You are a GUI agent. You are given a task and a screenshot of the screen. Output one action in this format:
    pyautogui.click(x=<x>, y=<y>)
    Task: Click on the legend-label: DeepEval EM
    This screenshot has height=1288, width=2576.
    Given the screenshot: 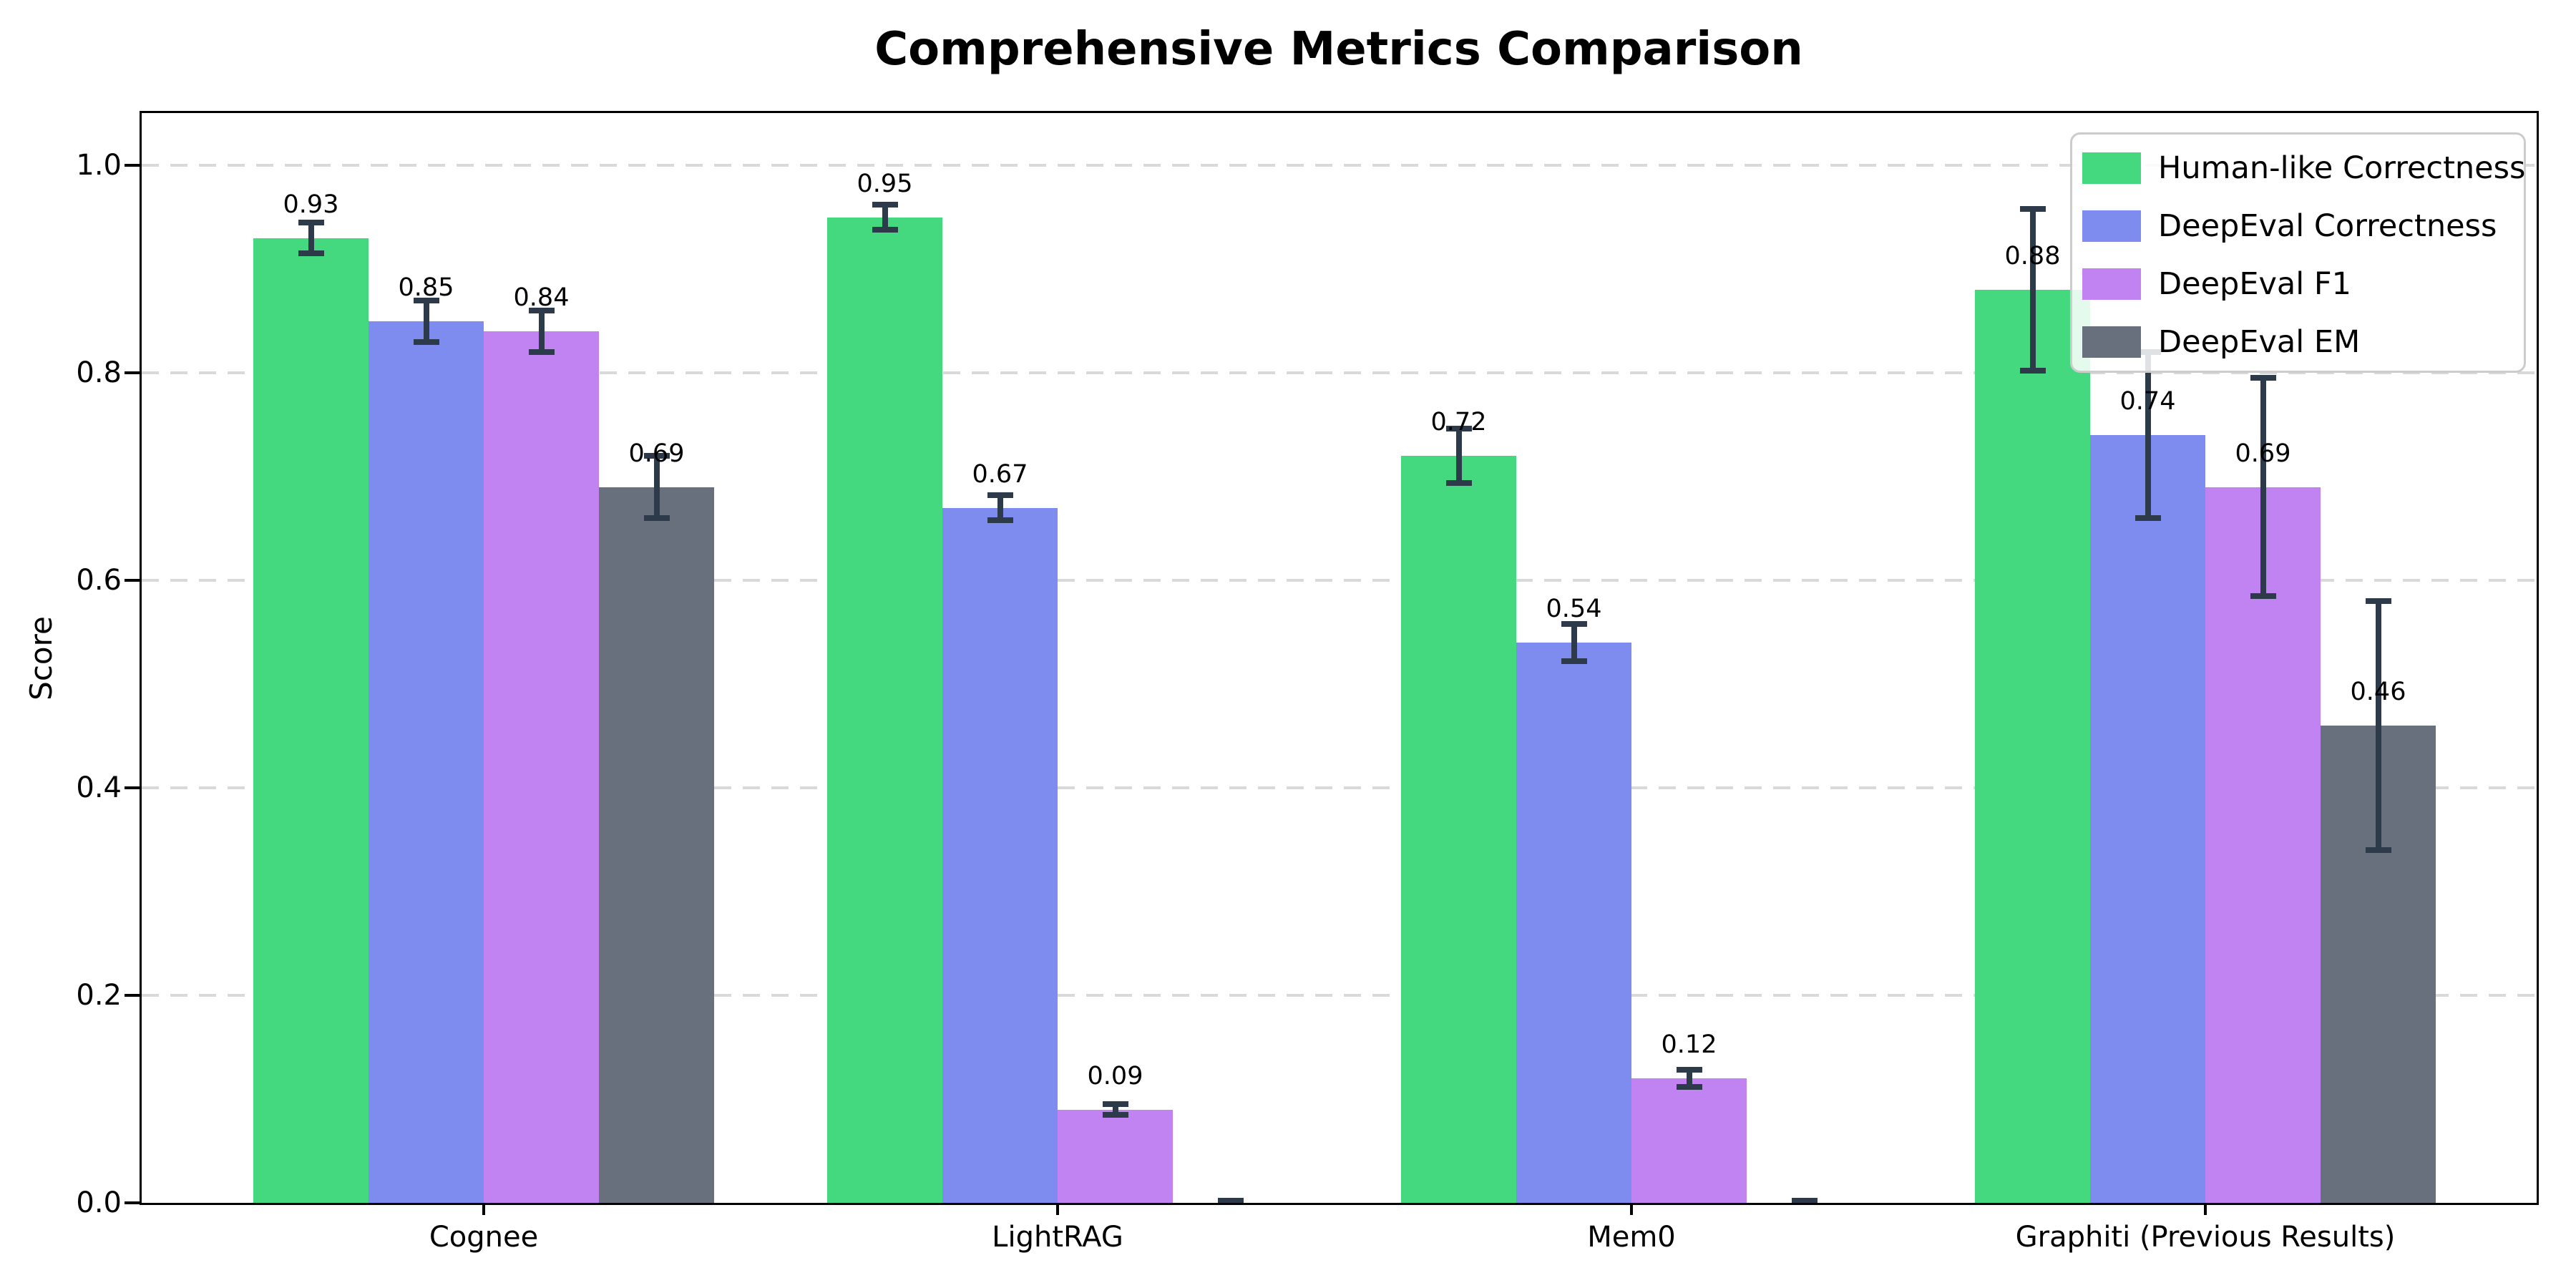 What is the action you would take?
    pyautogui.click(x=2259, y=341)
    